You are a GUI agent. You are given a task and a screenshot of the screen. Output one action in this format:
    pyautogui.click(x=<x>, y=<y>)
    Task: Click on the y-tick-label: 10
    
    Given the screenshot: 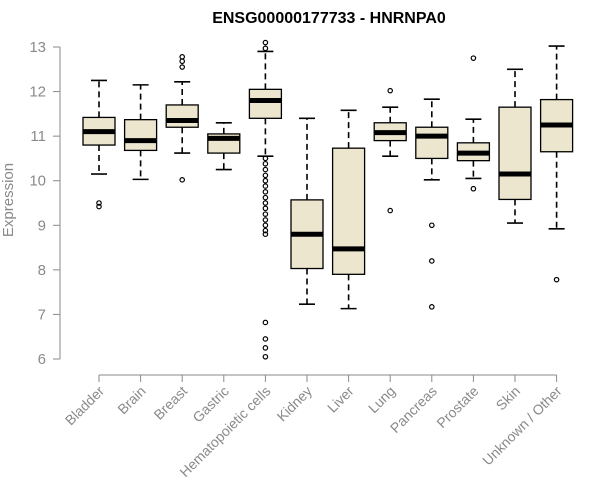 What is the action you would take?
    pyautogui.click(x=37, y=181)
    